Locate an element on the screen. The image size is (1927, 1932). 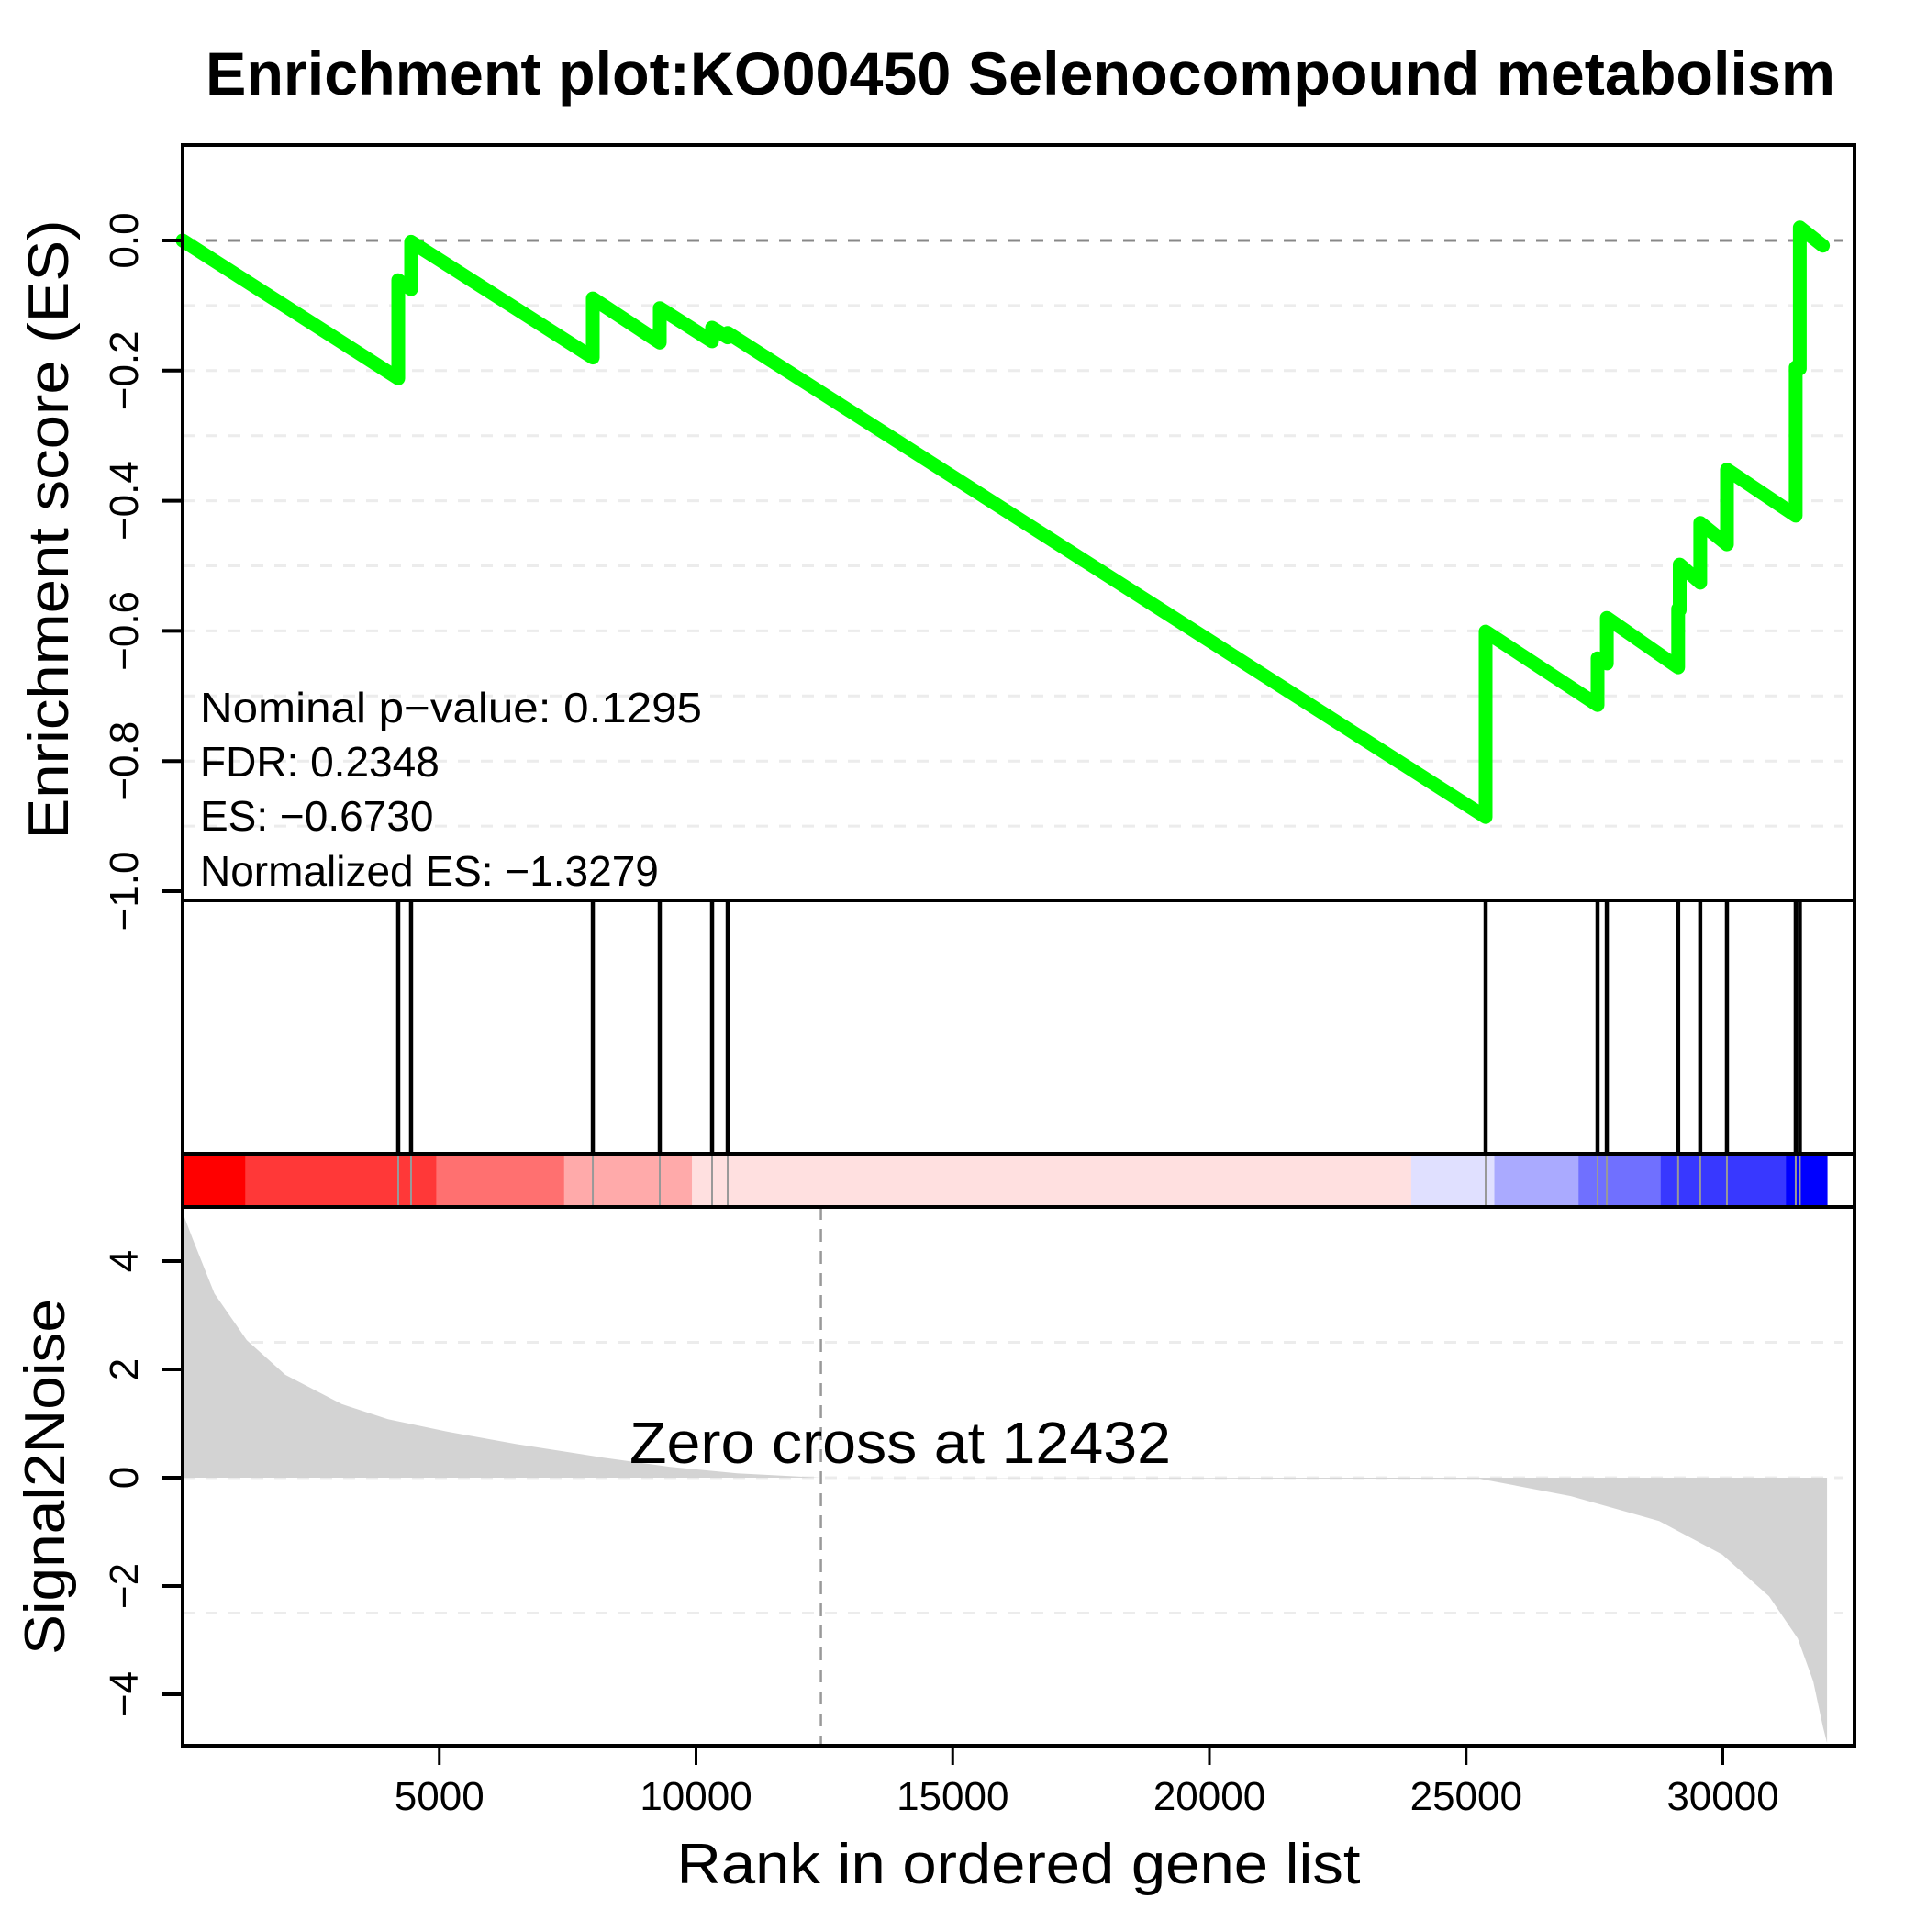
es-y-tick-label: 0.0 is located at coordinates (124, 240).